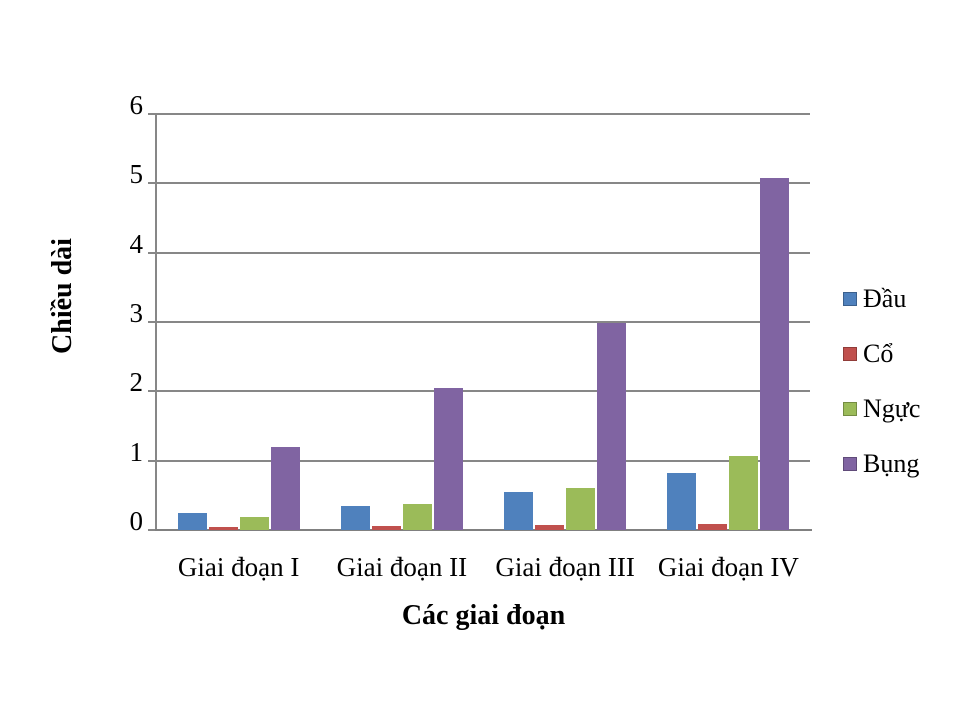 This screenshot has height=720, width=960. I want to click on legend-item: Đầu, so click(881, 299).